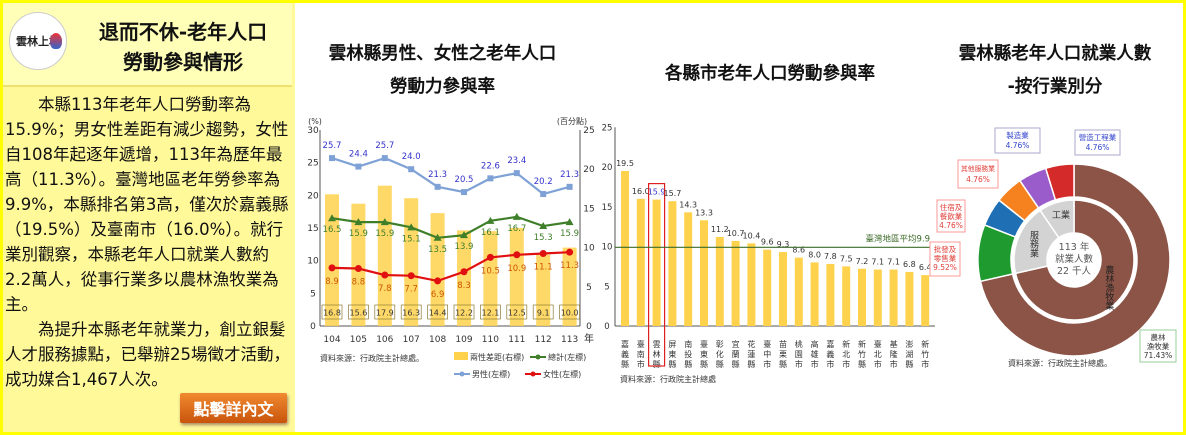 This screenshot has height=435, width=1186. What do you see at coordinates (893, 262) in the screenshot?
I see `chart2-bar-label: 7.1` at bounding box center [893, 262].